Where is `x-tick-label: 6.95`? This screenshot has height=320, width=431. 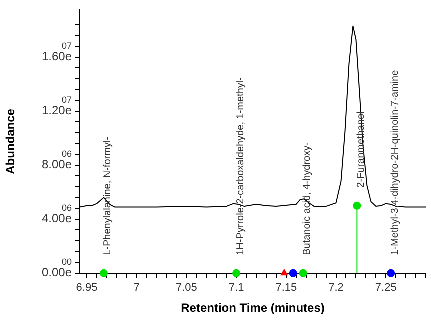 x-tick-label: 6.95 is located at coordinates (87, 288).